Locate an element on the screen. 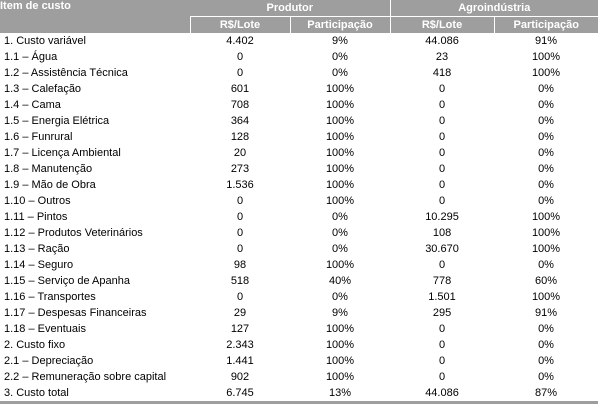 The width and height of the screenshot is (600, 412). table-row: 1.12 – Produtos Veterinários 0 0% 108 100% is located at coordinates (299, 233).